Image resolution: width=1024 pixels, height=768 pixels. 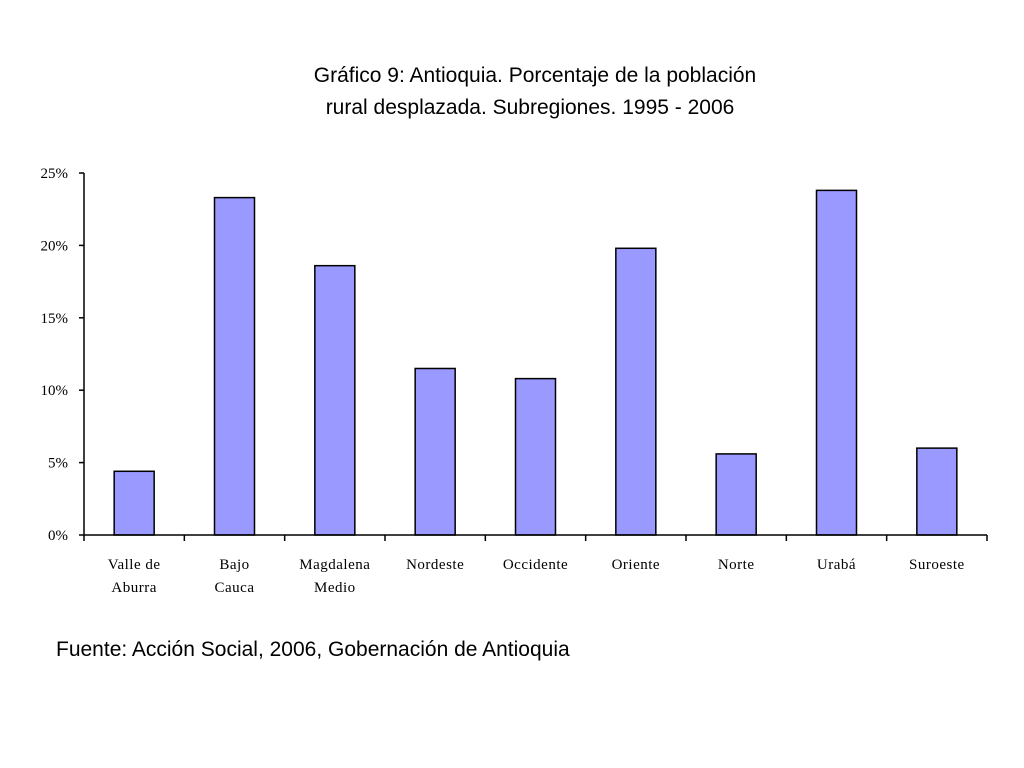 I want to click on y-tick-label: 10%, so click(x=55, y=391).